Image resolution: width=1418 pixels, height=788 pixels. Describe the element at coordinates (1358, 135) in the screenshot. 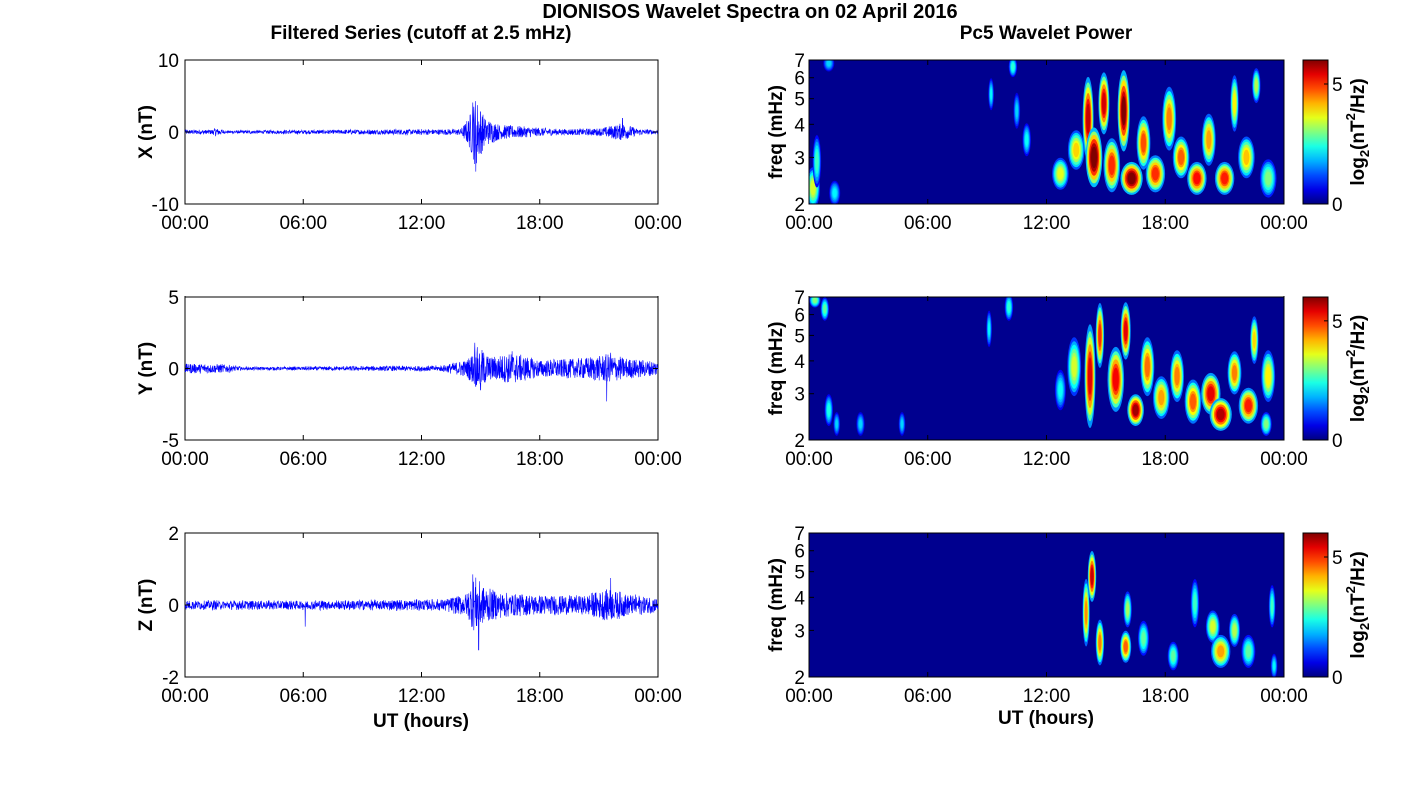

I see `colorbar-label-part: (nT` at that location.